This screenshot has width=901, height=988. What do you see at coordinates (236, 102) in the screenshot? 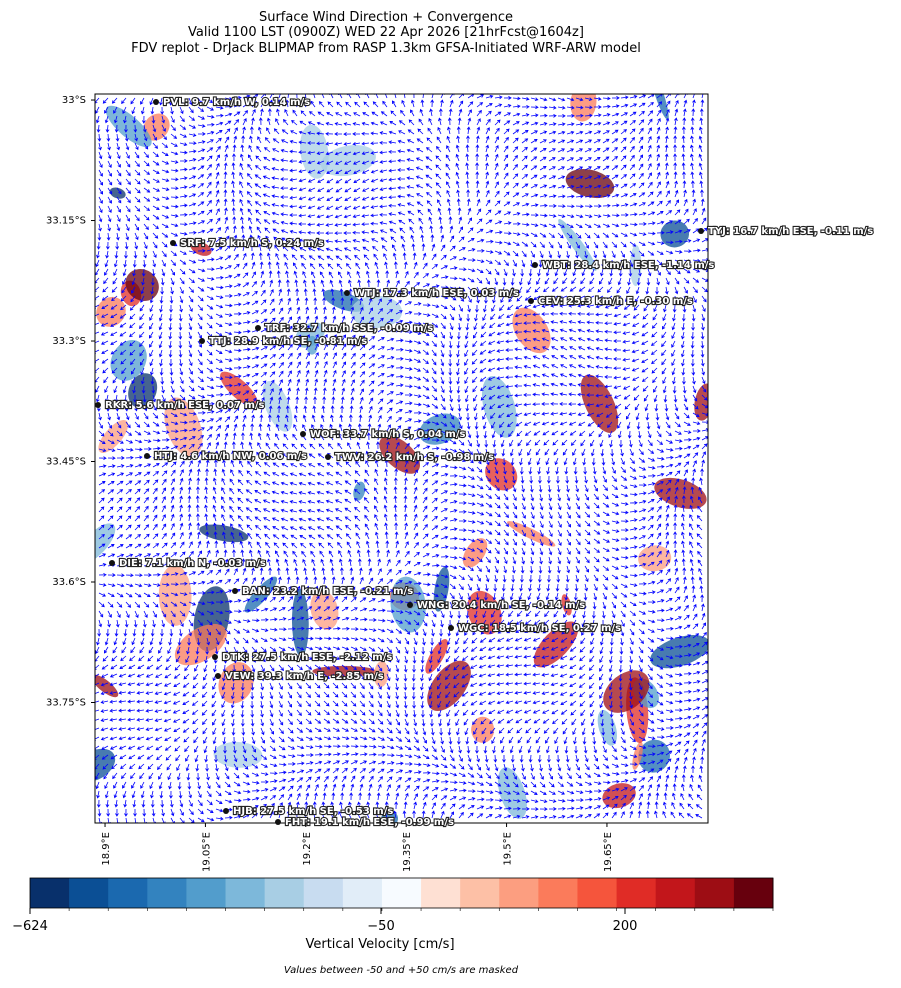
I see `station-label: PVL: 9.7 km/h W, 0.14 m/s` at bounding box center [236, 102].